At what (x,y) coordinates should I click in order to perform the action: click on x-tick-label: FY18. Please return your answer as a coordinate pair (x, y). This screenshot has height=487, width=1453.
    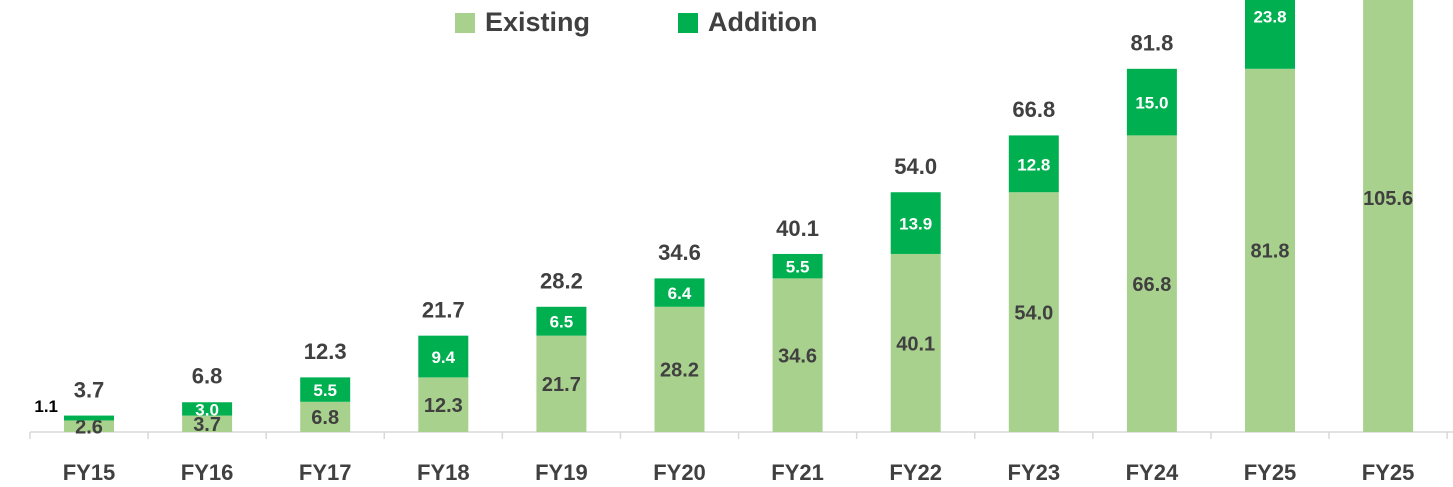
    Looking at the image, I should click on (443, 472).